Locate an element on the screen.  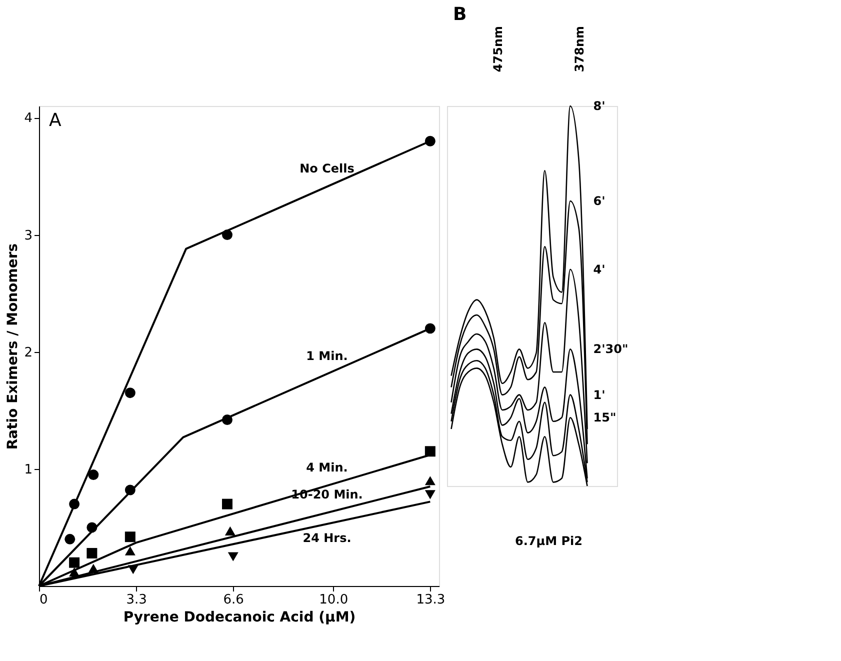
text: B is located at coordinates (460, 14).